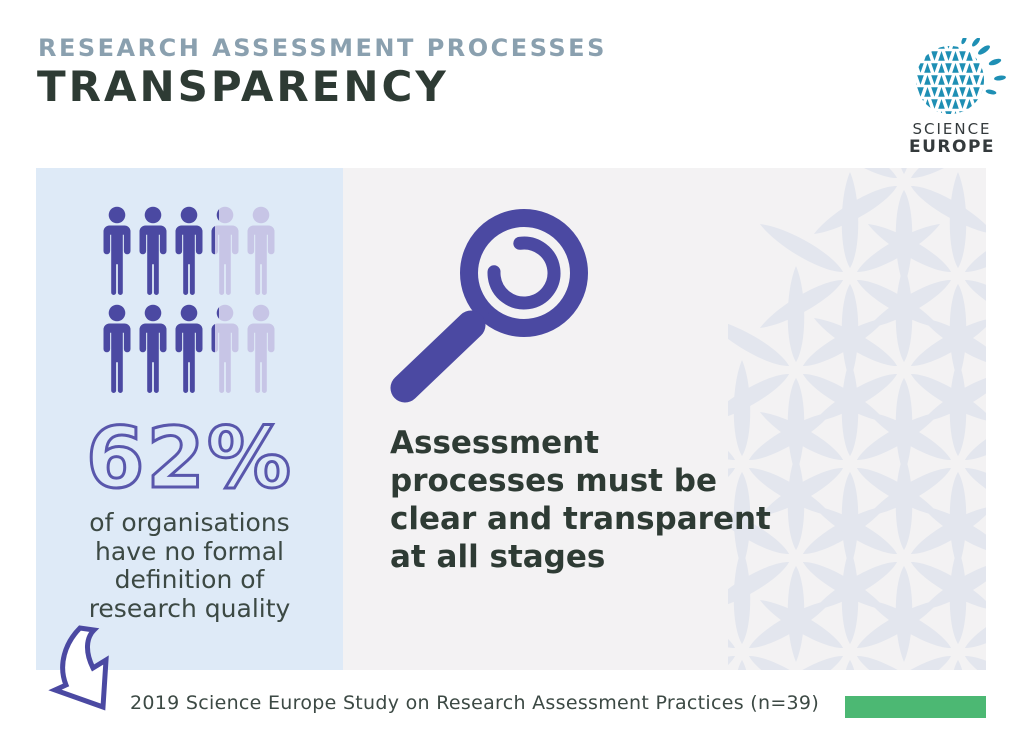 Image resolution: width=1024 pixels, height=750 pixels. Describe the element at coordinates (243, 86) in the screenshot. I see `page-title: TRANSPARENCY` at that location.